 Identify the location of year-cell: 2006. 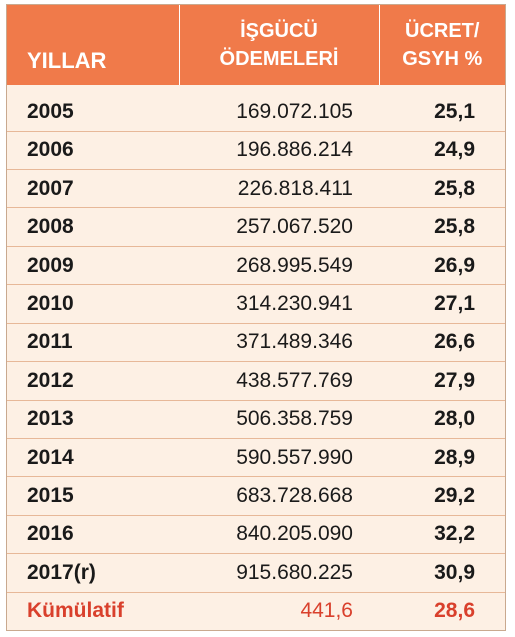
(93, 151).